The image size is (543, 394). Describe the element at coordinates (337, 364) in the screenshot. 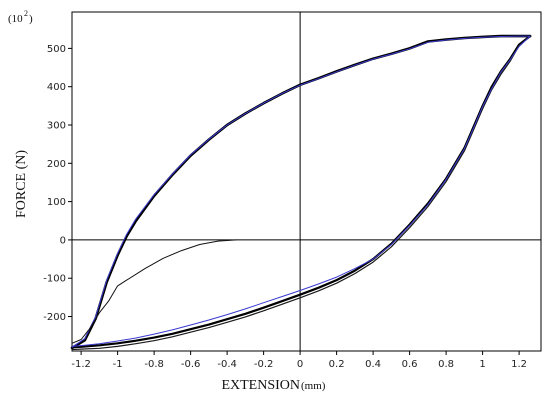

I see `x-tick-label: 0.2` at that location.